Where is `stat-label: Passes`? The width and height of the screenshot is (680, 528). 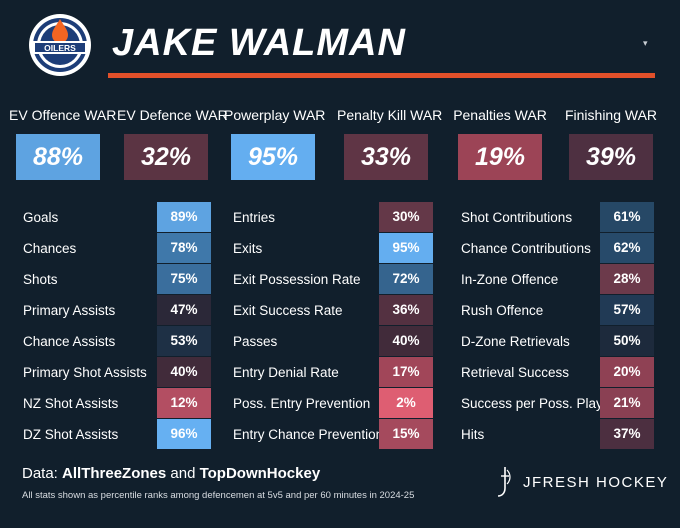 stat-label: Passes is located at coordinates (255, 341).